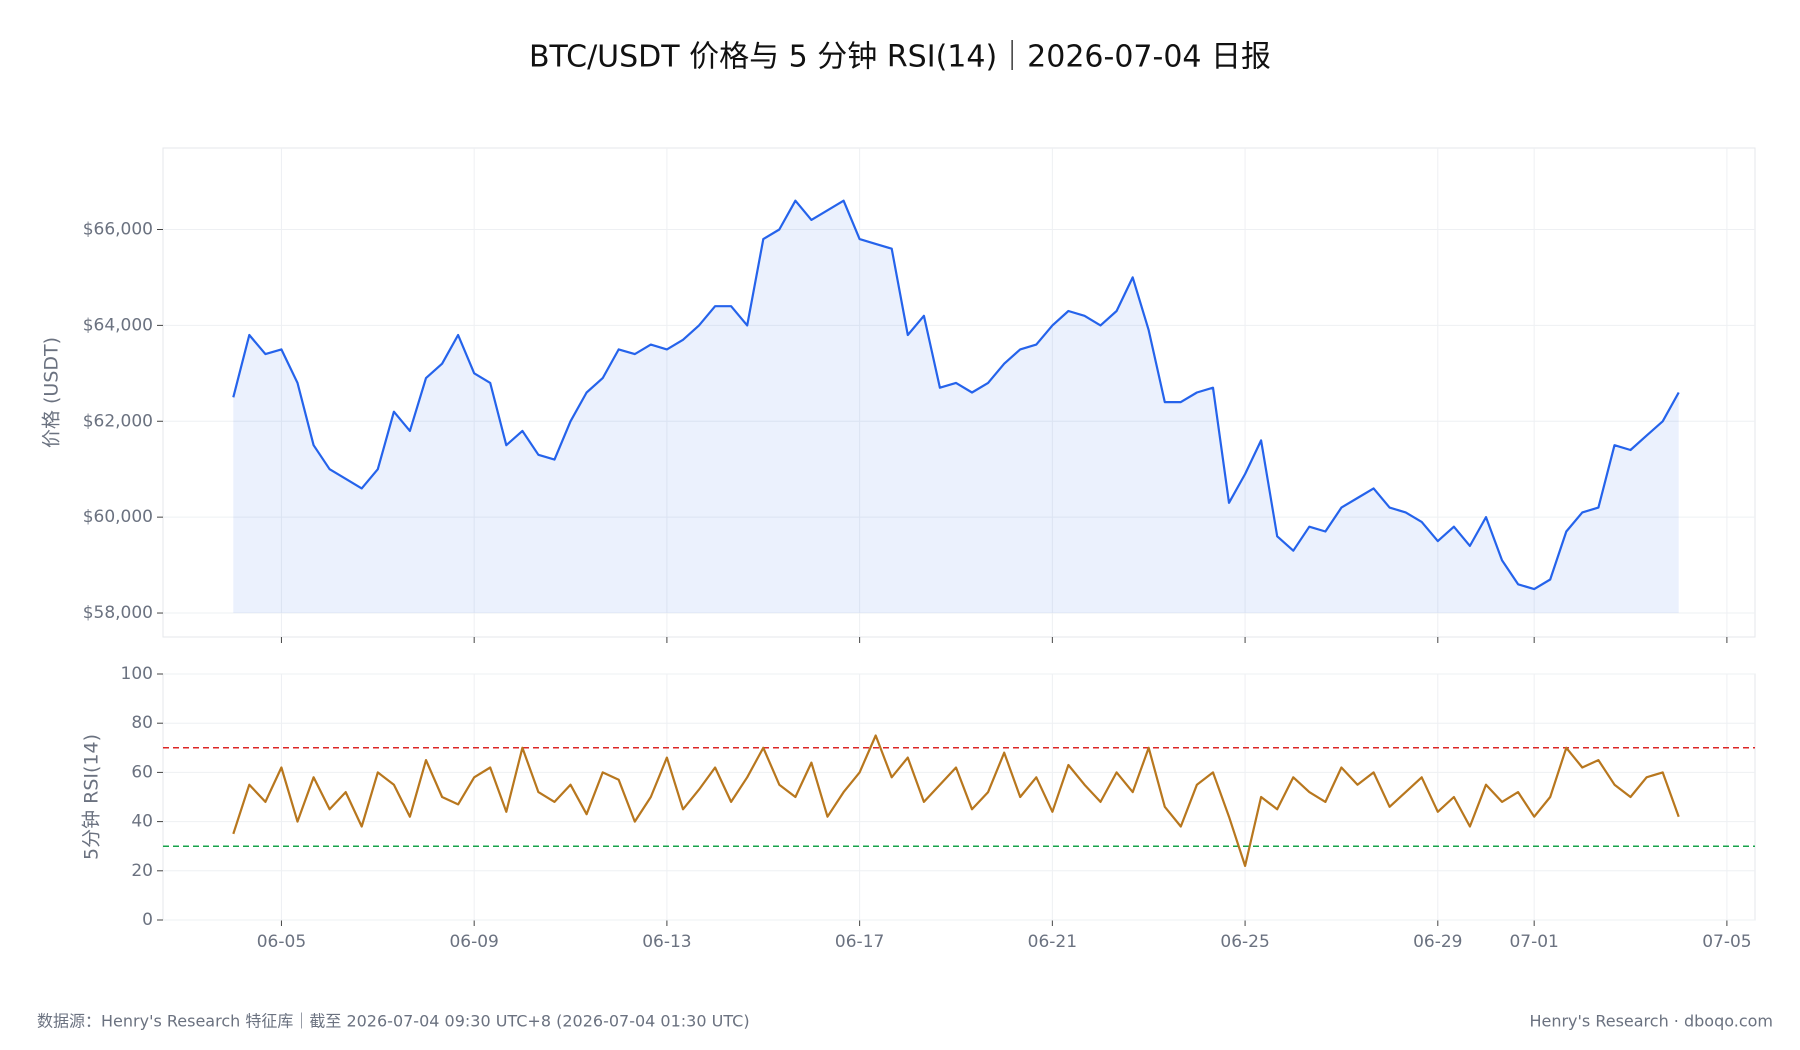 The image size is (1800, 1050). Describe the element at coordinates (473, 942) in the screenshot. I see `x-tick-label: 06-09` at that location.